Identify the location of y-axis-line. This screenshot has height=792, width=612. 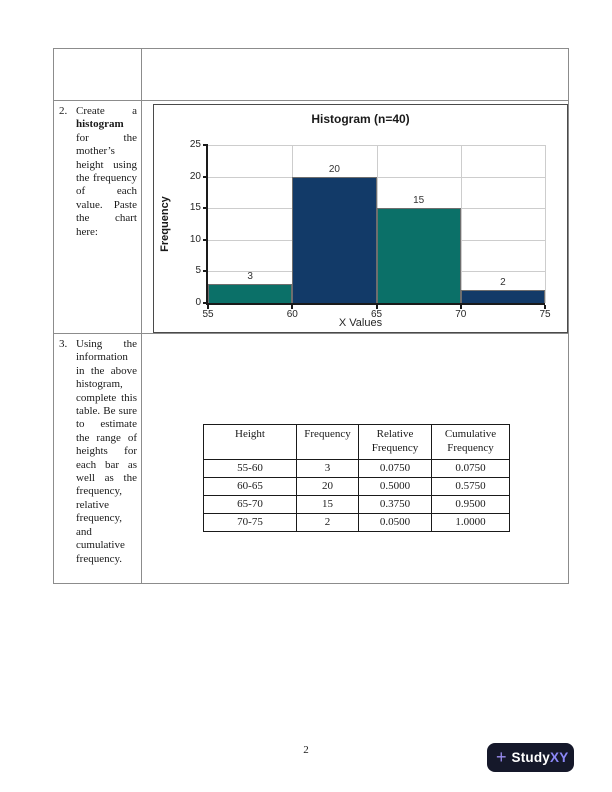
(207, 225).